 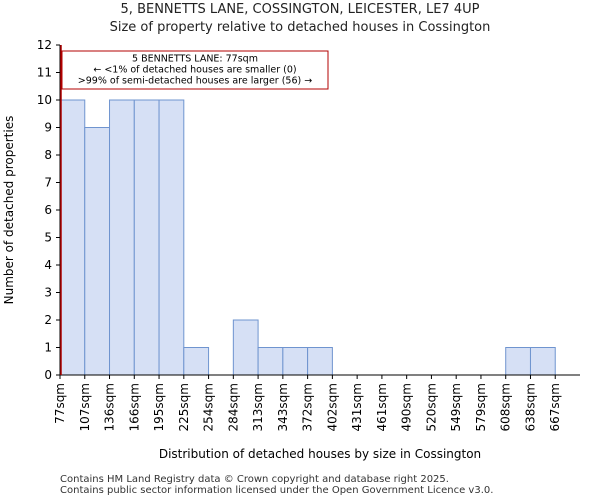 I want to click on x-tick-label: 343sqm, so click(x=283, y=407).